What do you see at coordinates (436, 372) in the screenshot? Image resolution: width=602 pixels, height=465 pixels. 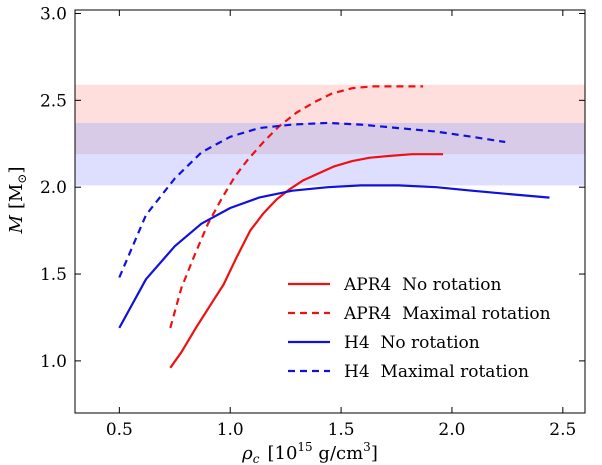 I see `legend-label-3: H4 Maximal rotation` at bounding box center [436, 372].